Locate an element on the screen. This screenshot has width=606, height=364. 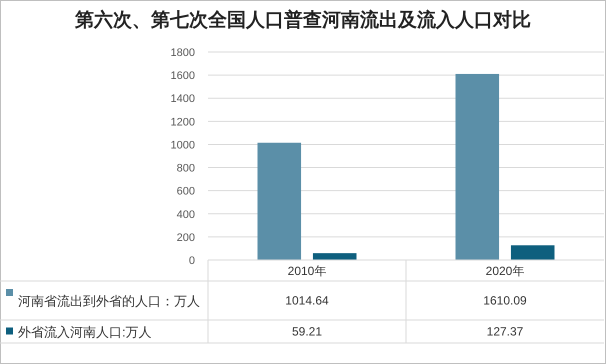
y-tick-label: 1000 is located at coordinates (182, 145).